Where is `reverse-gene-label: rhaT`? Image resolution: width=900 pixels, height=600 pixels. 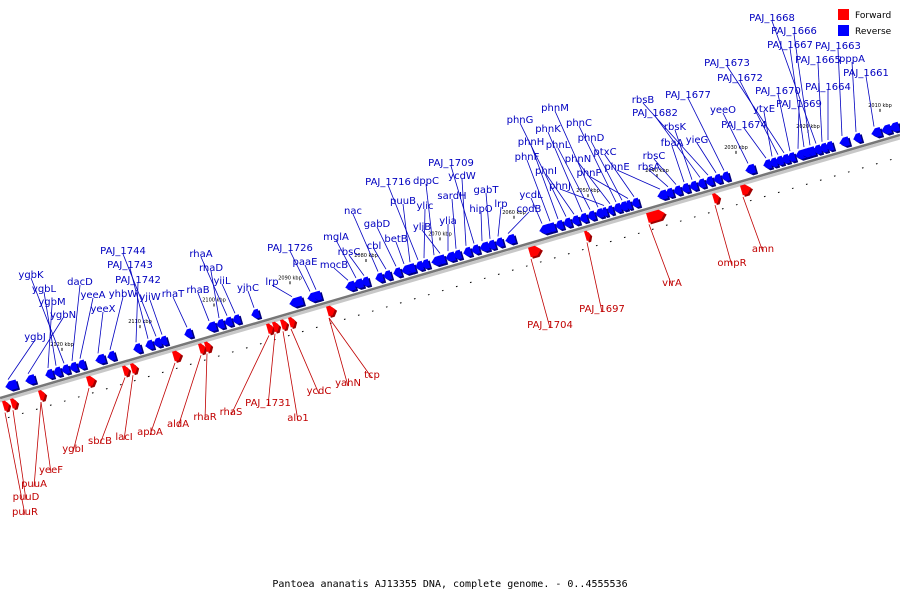 reverse-gene-label: rhaT is located at coordinates (173, 294).